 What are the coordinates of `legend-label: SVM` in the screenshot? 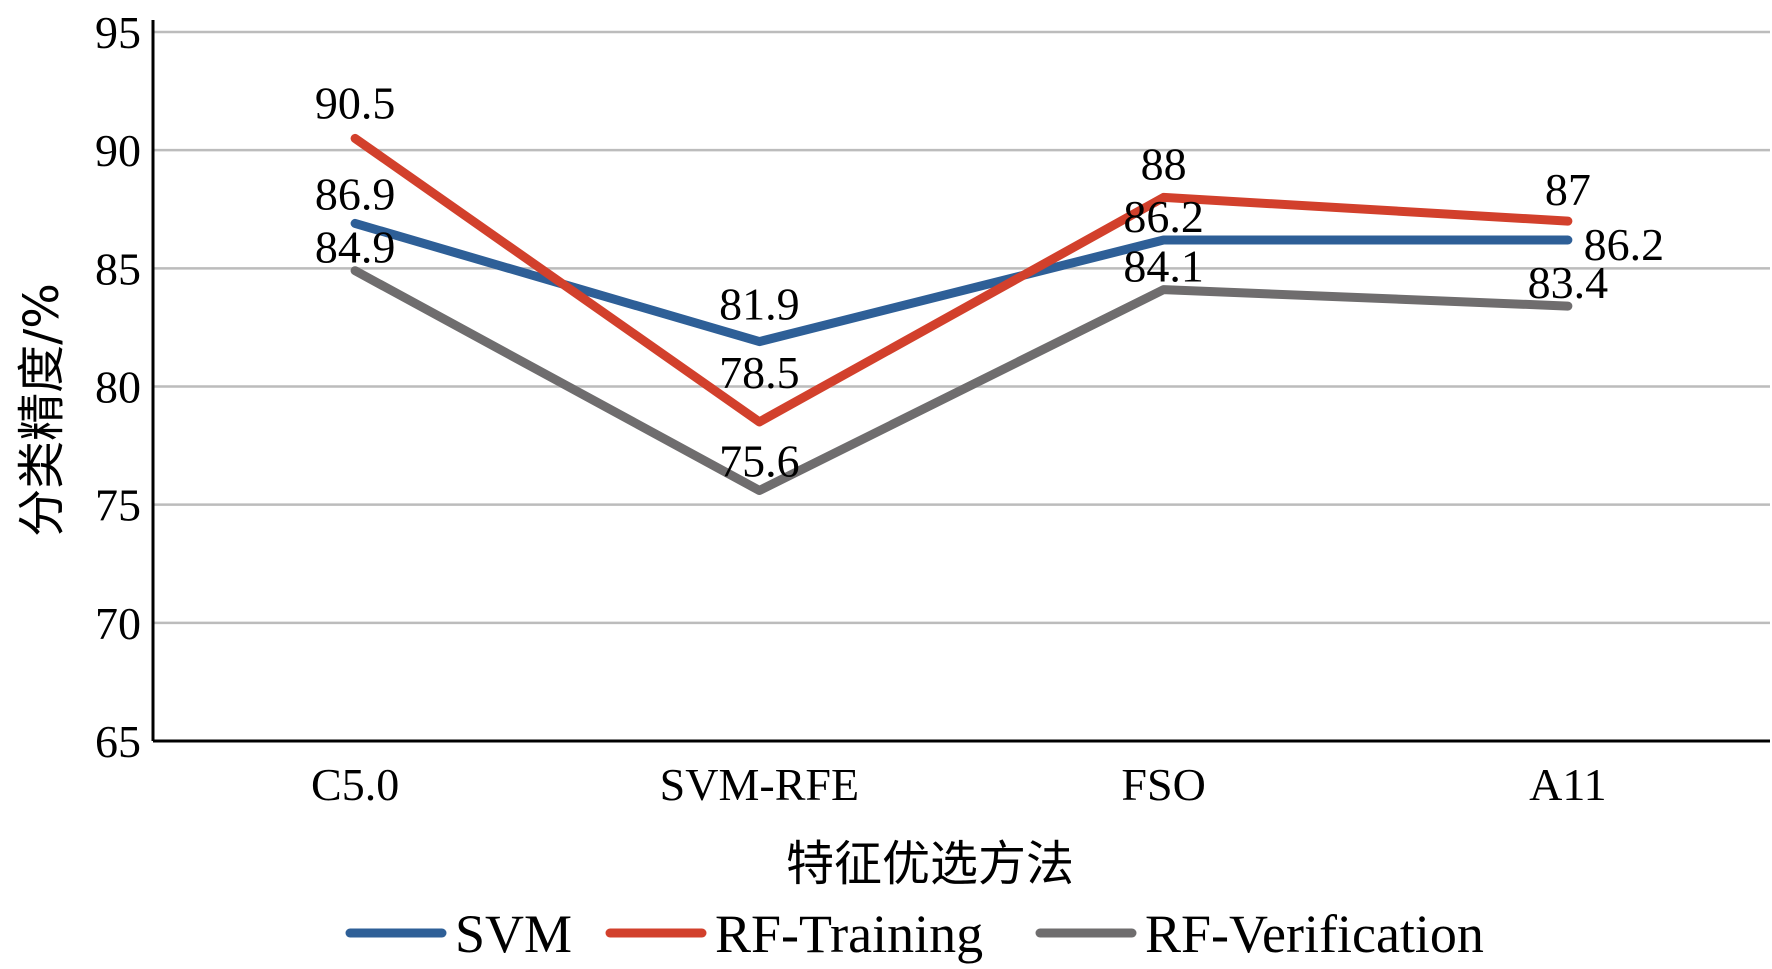 It's located at (513, 934).